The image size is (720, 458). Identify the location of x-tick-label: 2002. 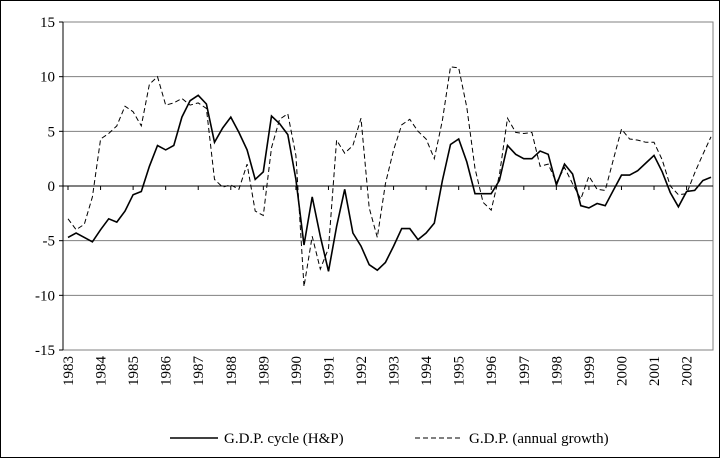
(688, 371).